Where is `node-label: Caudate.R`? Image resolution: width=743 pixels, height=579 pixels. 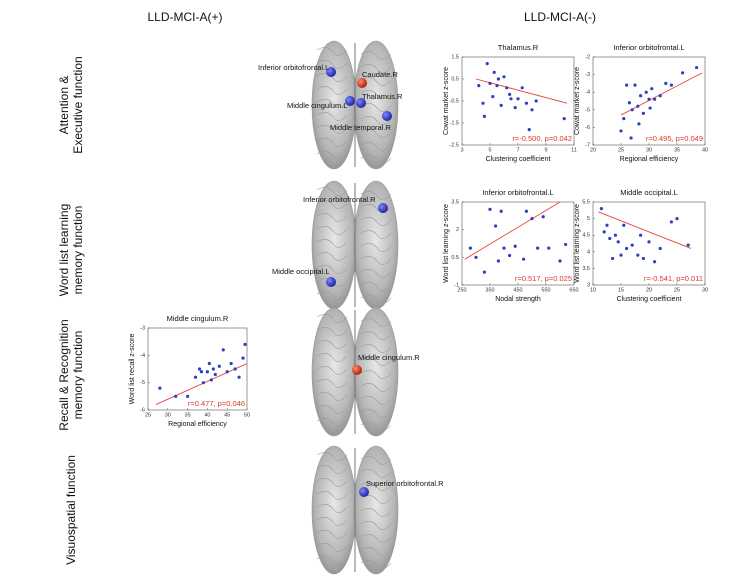 node-label: Caudate.R is located at coordinates (380, 74).